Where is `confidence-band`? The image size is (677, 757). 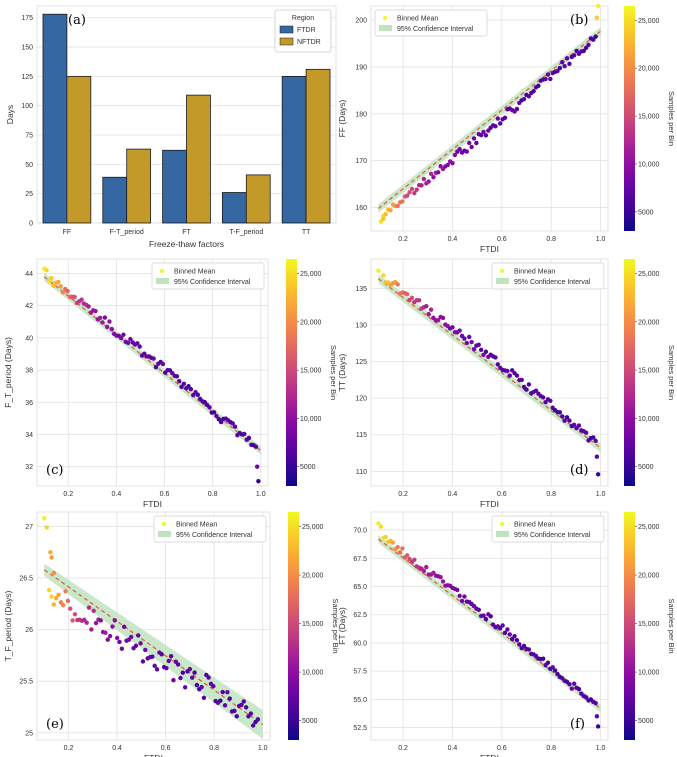 confidence-band is located at coordinates (153, 651).